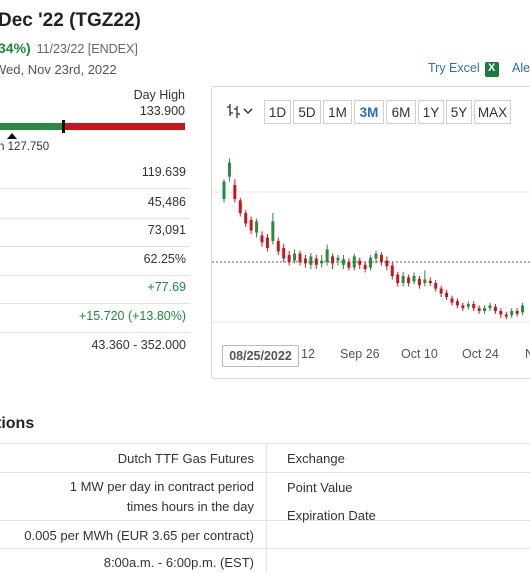 This screenshot has width=530, height=573. What do you see at coordinates (266, 508) in the screenshot?
I see `spec-column-divider` at bounding box center [266, 508].